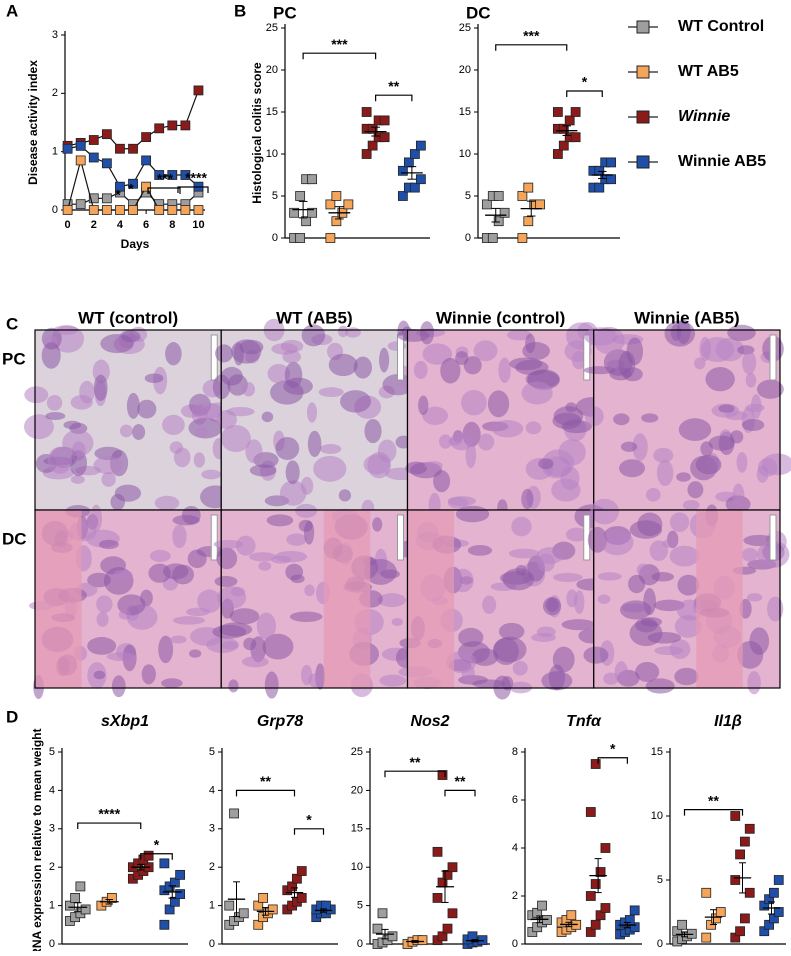 This screenshot has height=956, width=791. Describe the element at coordinates (272, 70) in the screenshot. I see `y-tick-label: 20` at that location.